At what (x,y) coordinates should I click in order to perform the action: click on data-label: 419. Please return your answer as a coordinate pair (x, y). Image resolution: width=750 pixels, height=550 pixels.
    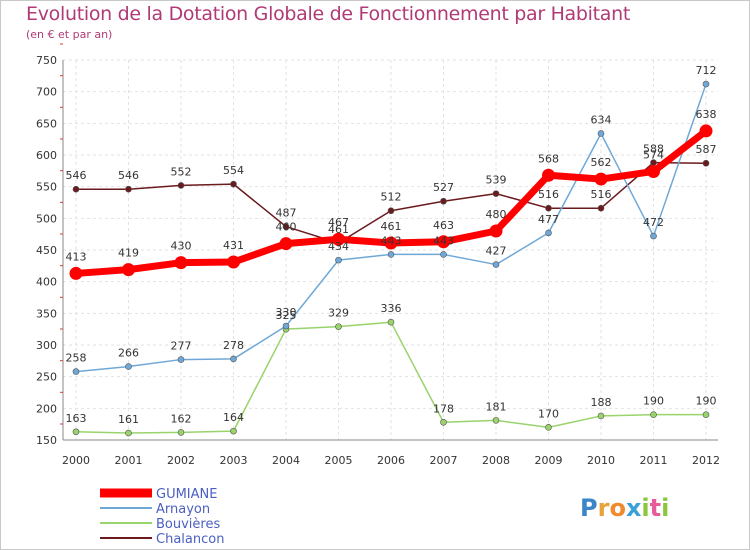
    Looking at the image, I should click on (128, 253).